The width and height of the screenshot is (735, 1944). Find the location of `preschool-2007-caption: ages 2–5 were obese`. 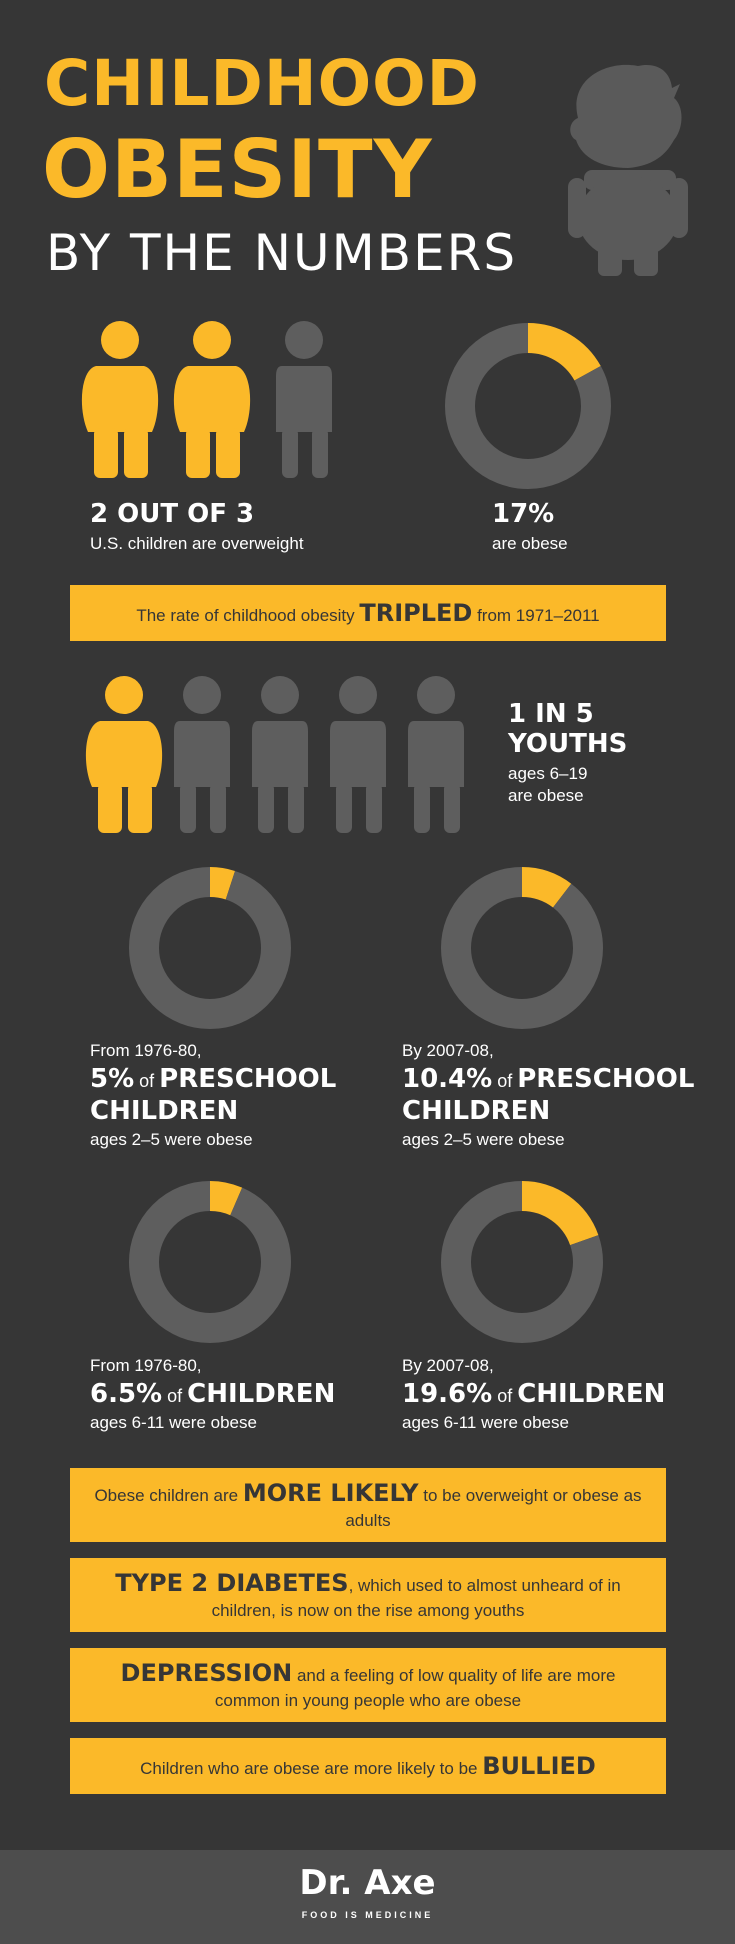

preschool-2007-caption: ages 2–5 were obese is located at coordinates (483, 1139).